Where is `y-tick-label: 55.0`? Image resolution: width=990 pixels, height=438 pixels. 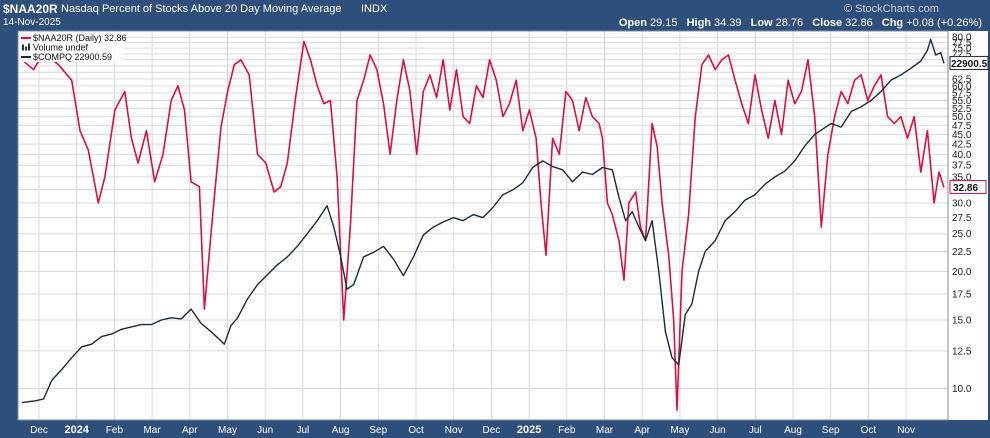
y-tick-label: 55.0 is located at coordinates (962, 101).